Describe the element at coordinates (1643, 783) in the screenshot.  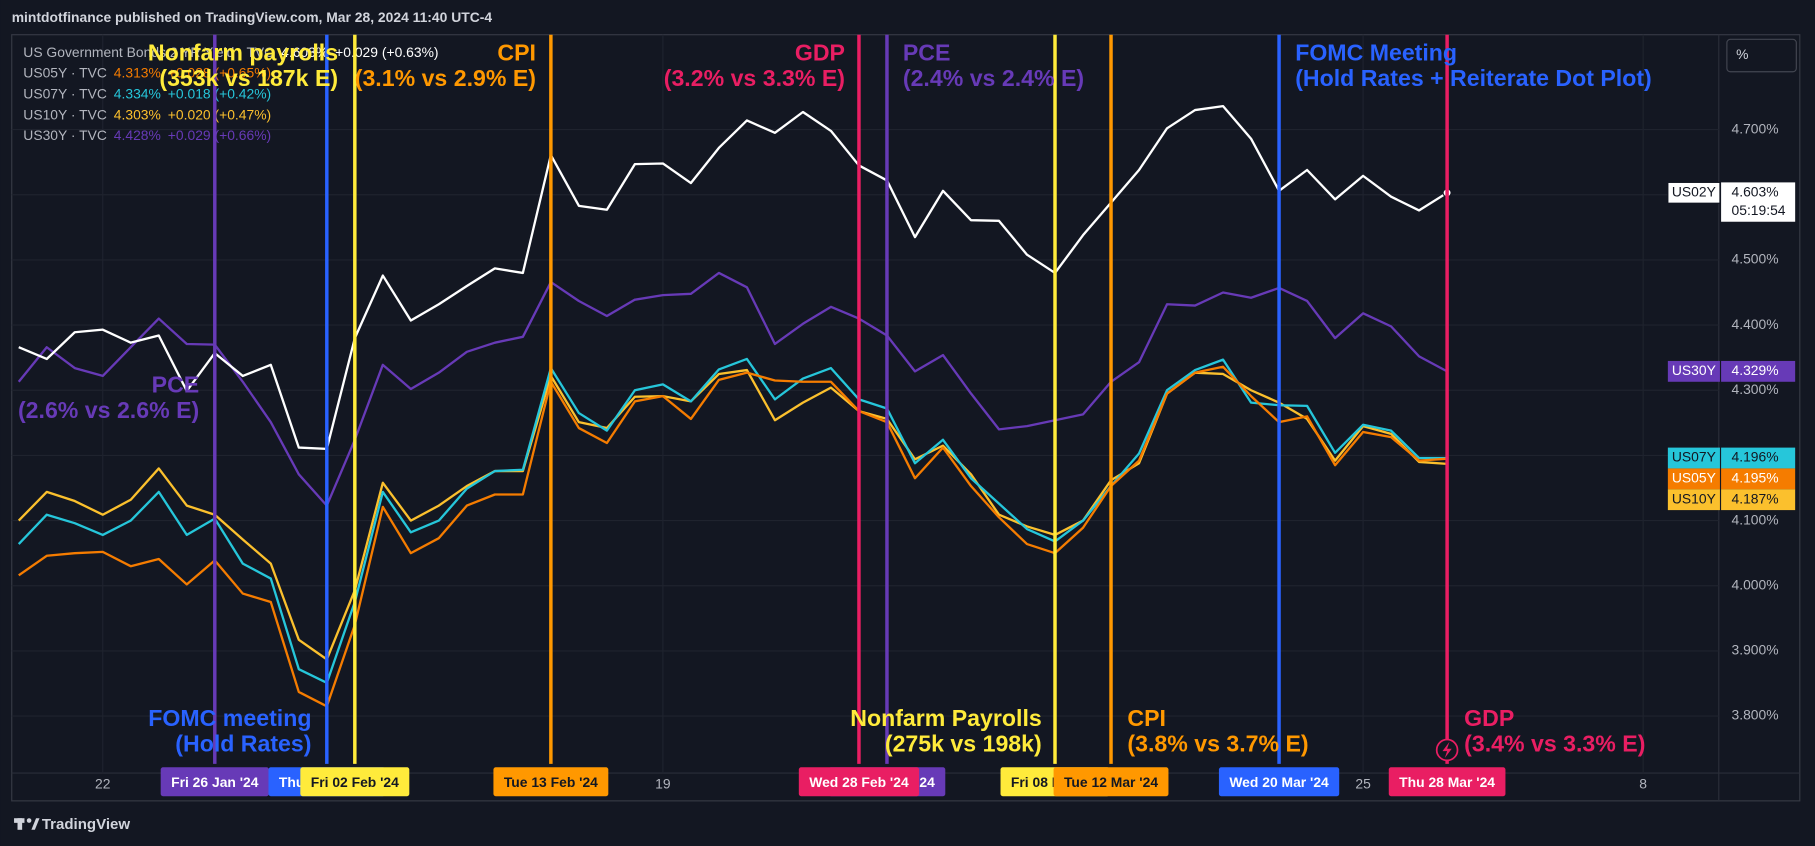
I see `x-tick-label: 8` at that location.